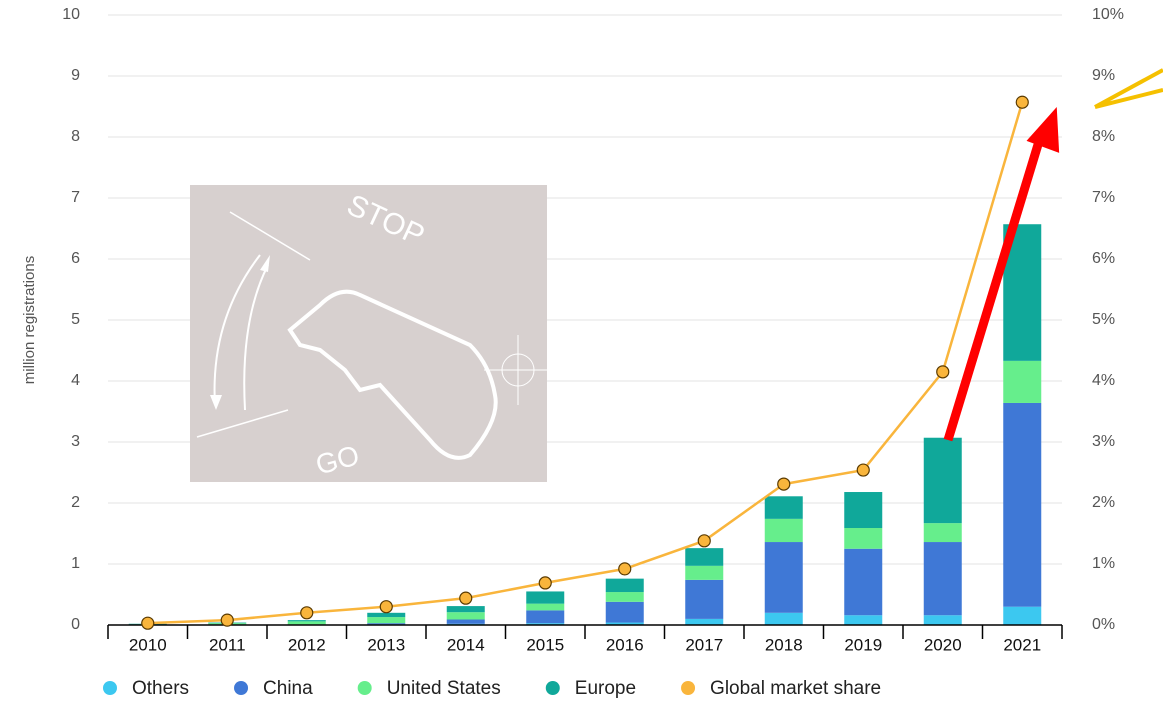 Image resolution: width=1163 pixels, height=706 pixels. Describe the element at coordinates (75, 319) in the screenshot. I see `y-tick-label: 5` at that location.